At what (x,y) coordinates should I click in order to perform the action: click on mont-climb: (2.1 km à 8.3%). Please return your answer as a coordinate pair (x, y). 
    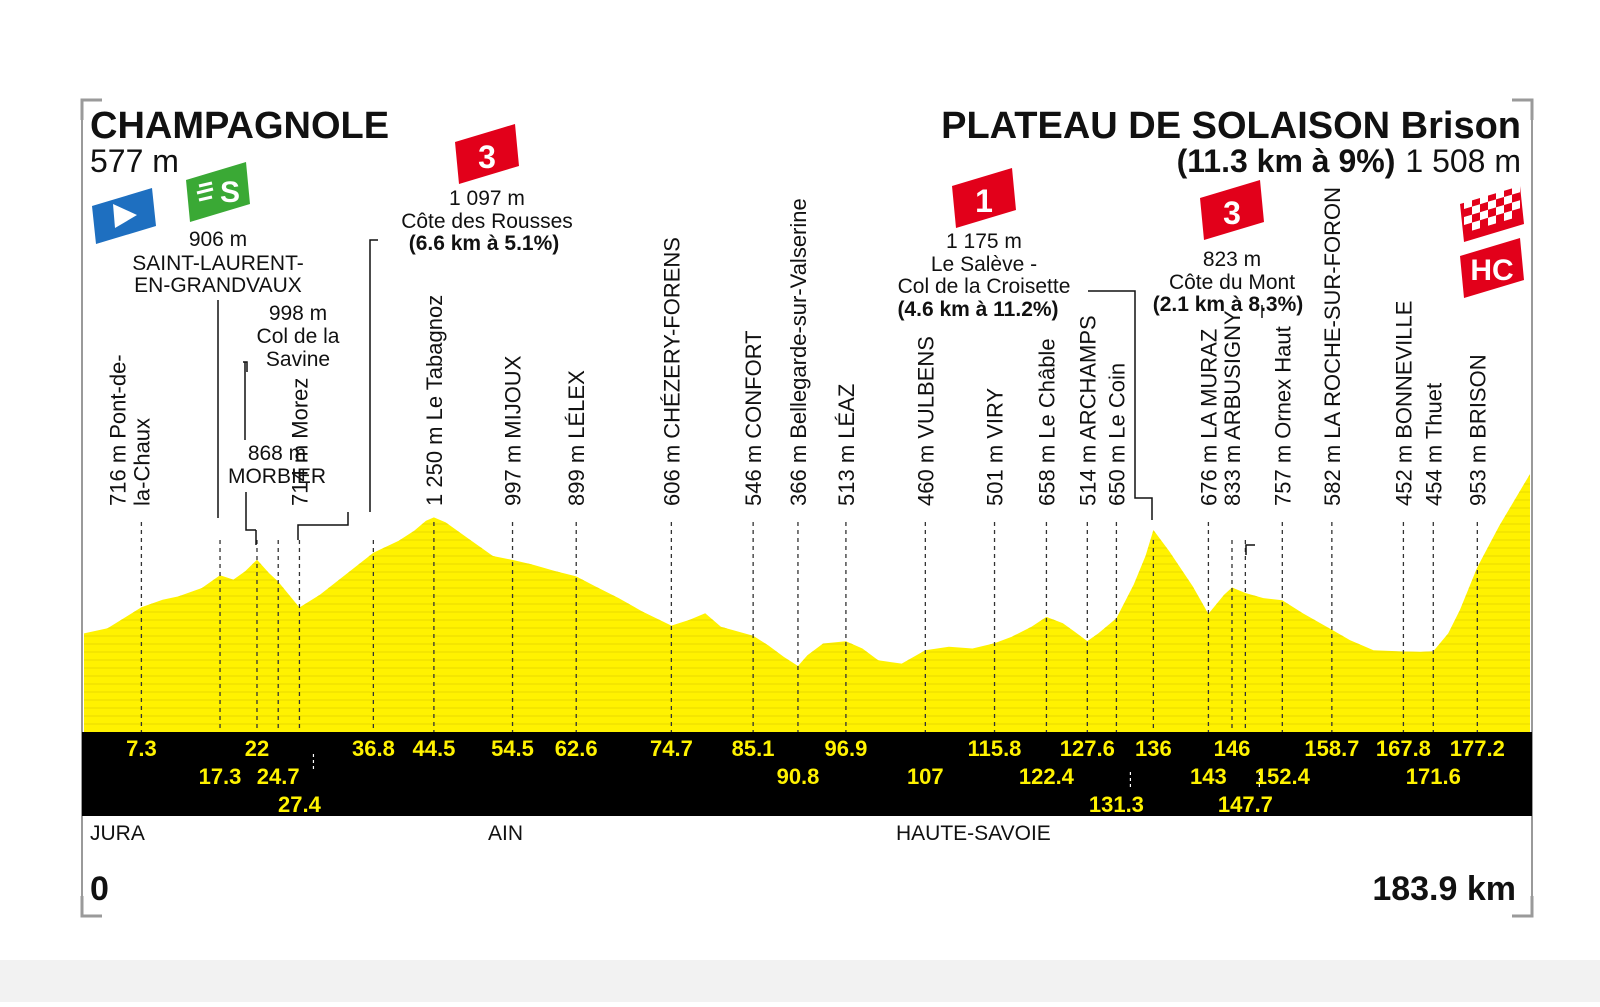
    Looking at the image, I should click on (1228, 304).